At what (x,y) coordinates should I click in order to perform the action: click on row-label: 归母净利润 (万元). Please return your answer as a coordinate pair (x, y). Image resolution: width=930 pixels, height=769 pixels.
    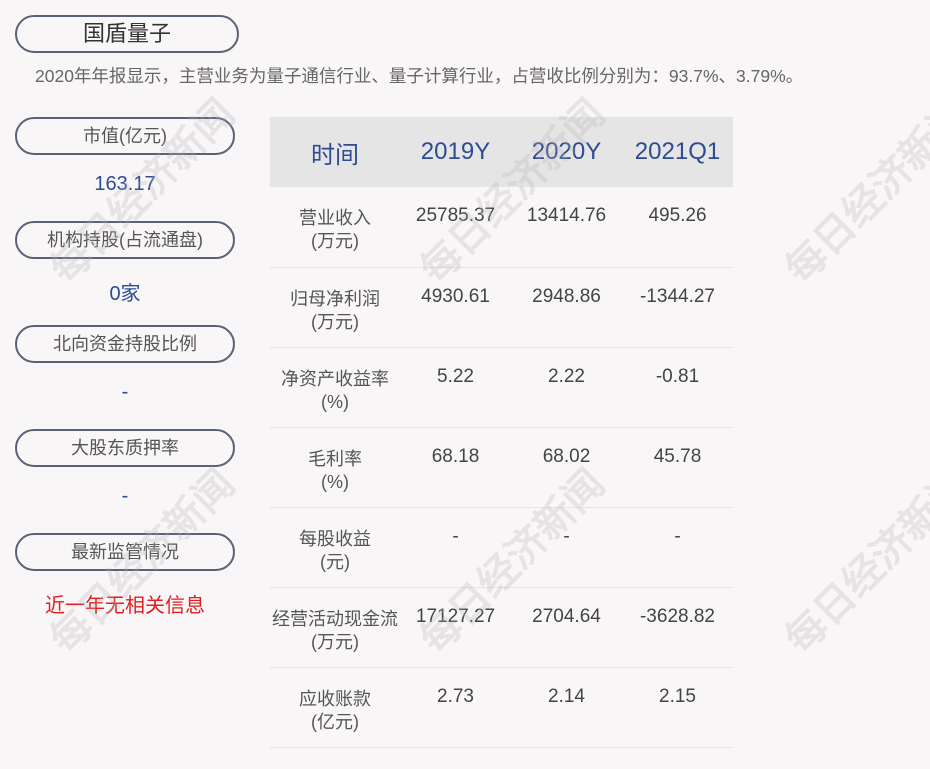
    Looking at the image, I should click on (335, 307).